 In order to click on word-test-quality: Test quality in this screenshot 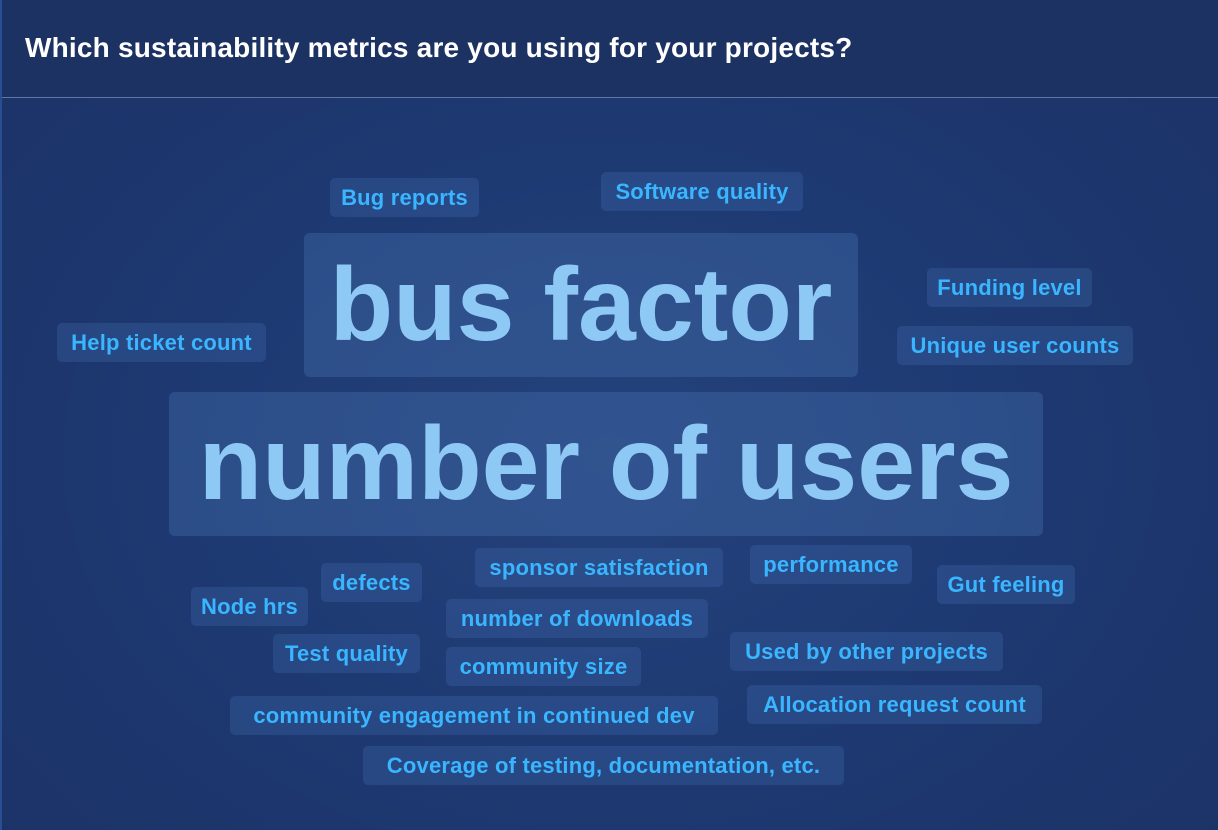, I will do `click(346, 653)`.